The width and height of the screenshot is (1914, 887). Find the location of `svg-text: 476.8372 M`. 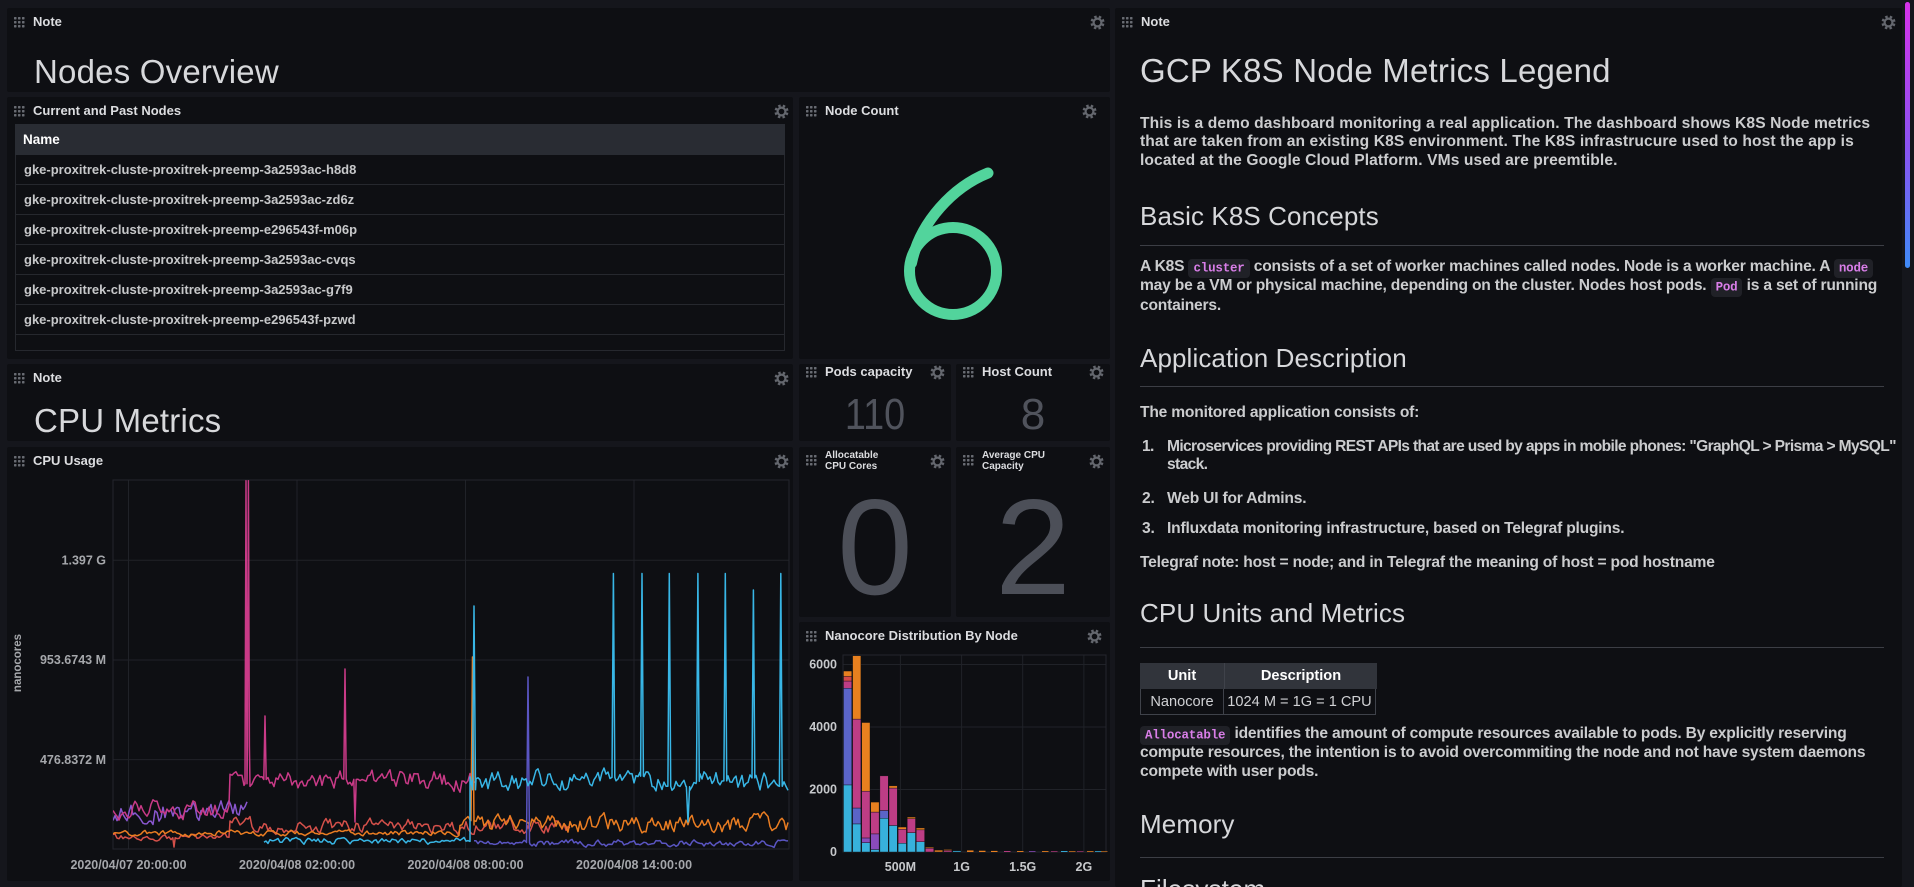

svg-text: 476.8372 M is located at coordinates (73, 760).